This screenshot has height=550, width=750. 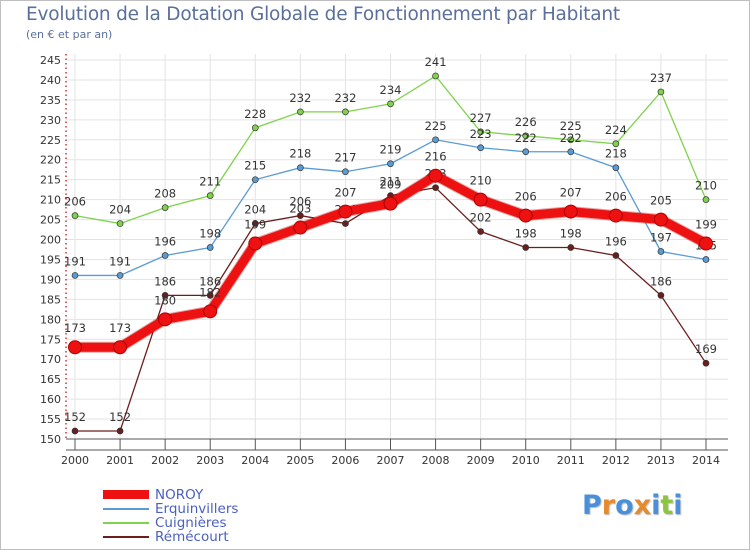 I want to click on legend-item-cuignieres: Cuignières, so click(x=165, y=522).